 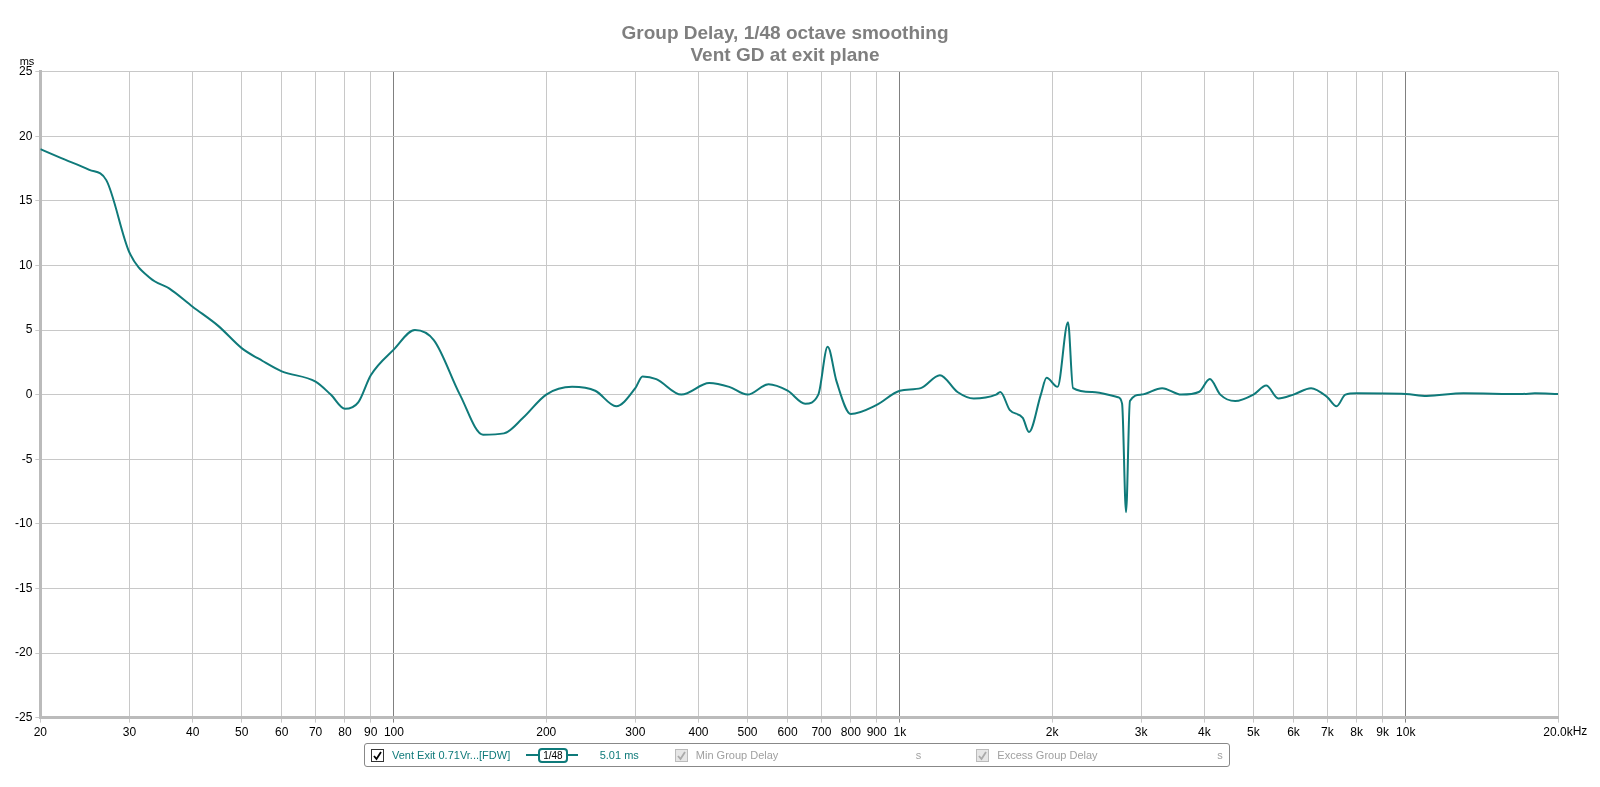 What do you see at coordinates (241, 732) in the screenshot?
I see `x-tick-label: 50` at bounding box center [241, 732].